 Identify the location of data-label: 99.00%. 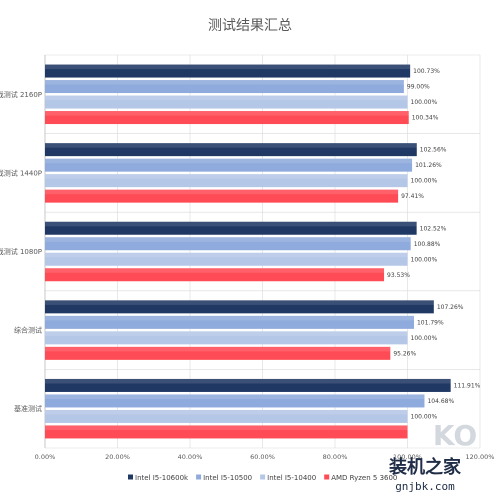
(418, 87).